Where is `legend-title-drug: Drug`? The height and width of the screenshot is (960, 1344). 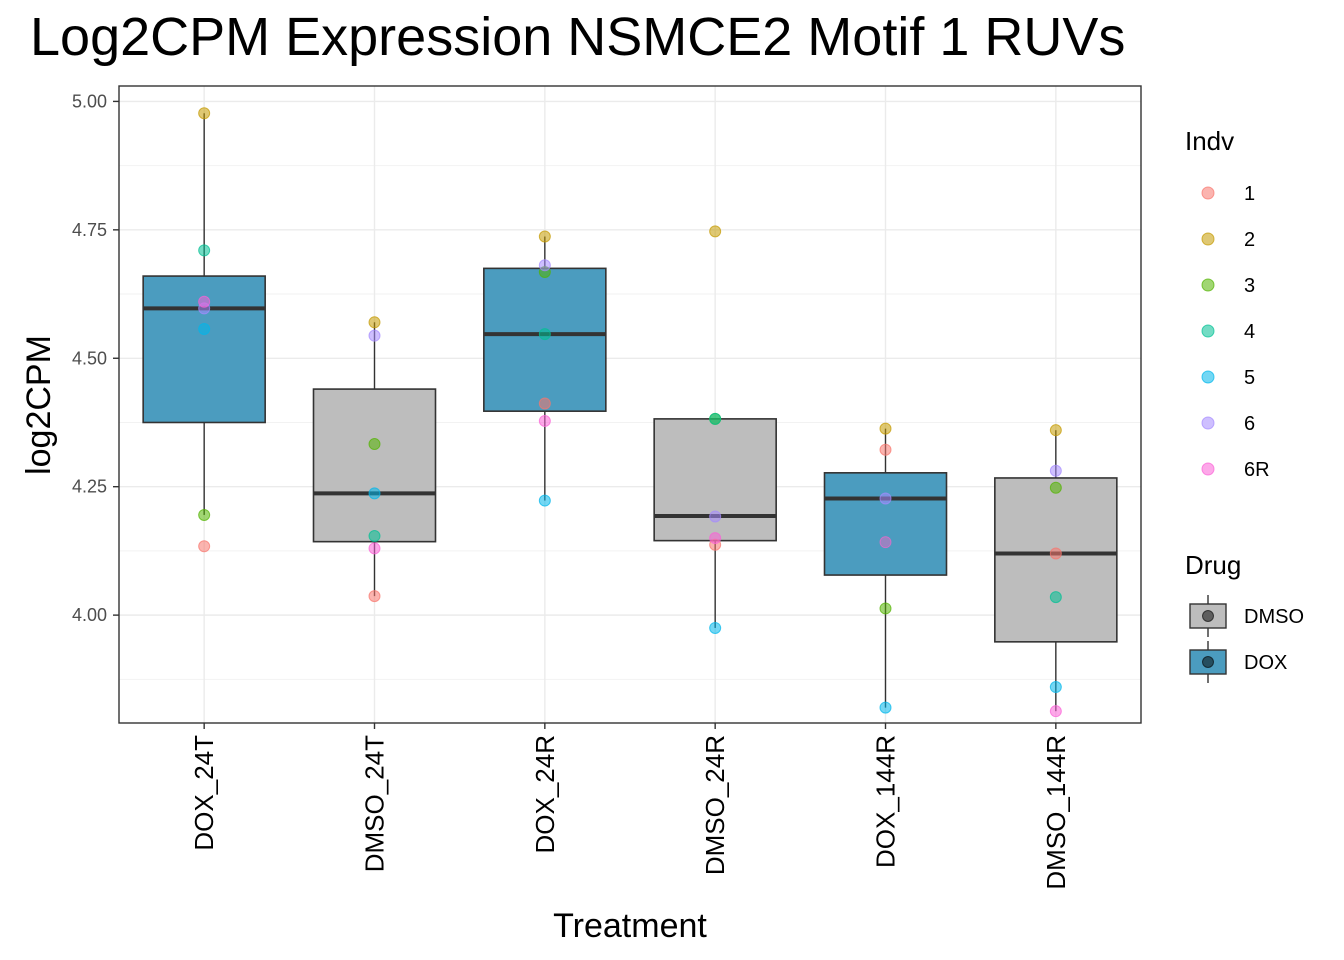 legend-title-drug: Drug is located at coordinates (1213, 565).